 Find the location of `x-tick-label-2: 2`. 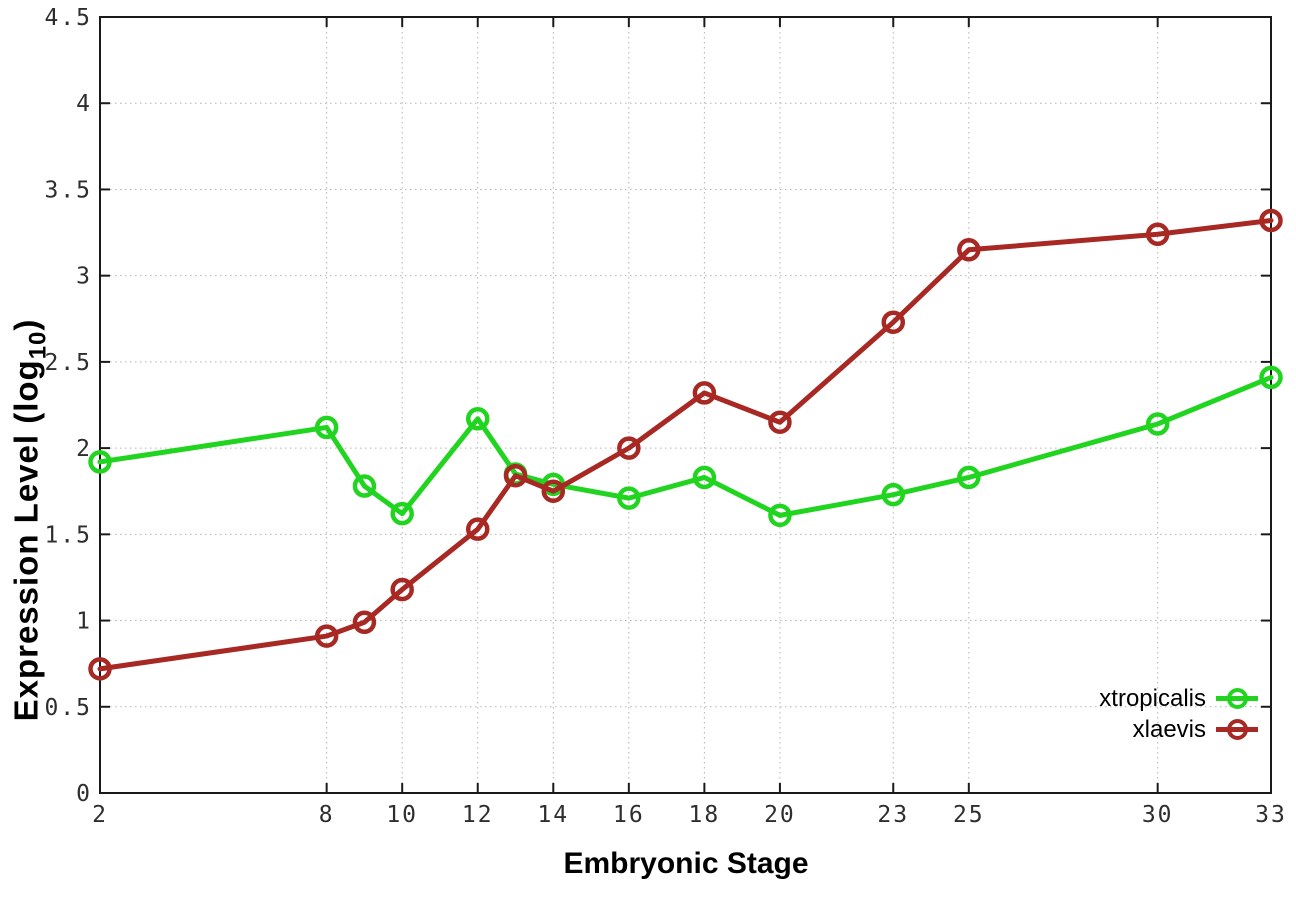

x-tick-label-2: 2 is located at coordinates (100, 815).